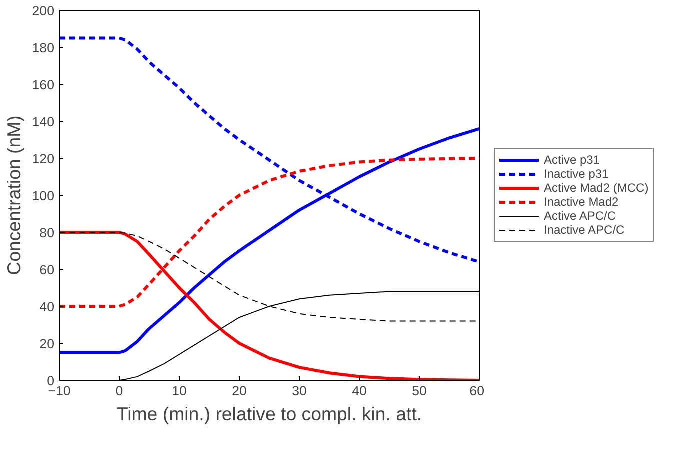  What do you see at coordinates (120, 391) in the screenshot?
I see `x-tick-label: 0` at bounding box center [120, 391].